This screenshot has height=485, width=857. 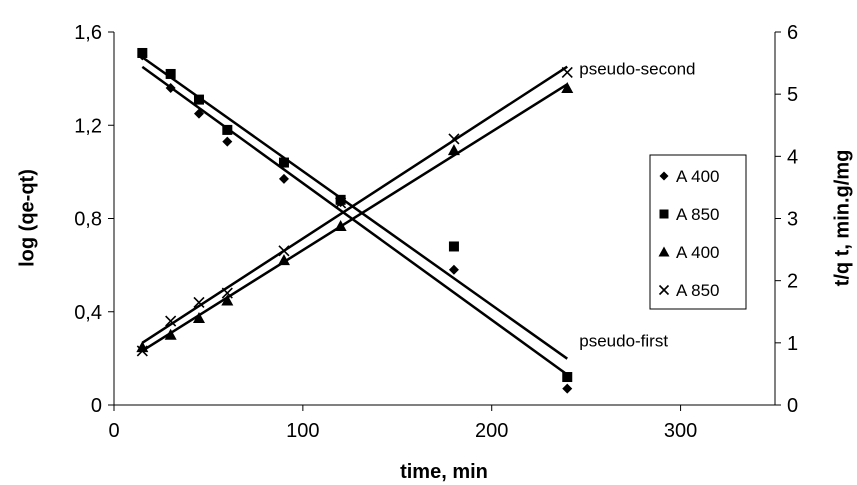 I want to click on y2-tick-label: 4, so click(x=792, y=157).